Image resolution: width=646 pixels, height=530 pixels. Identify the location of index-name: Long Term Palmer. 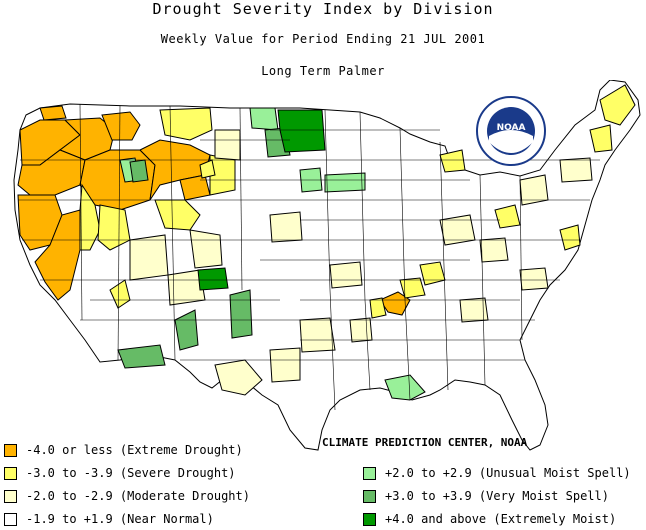
(323, 71).